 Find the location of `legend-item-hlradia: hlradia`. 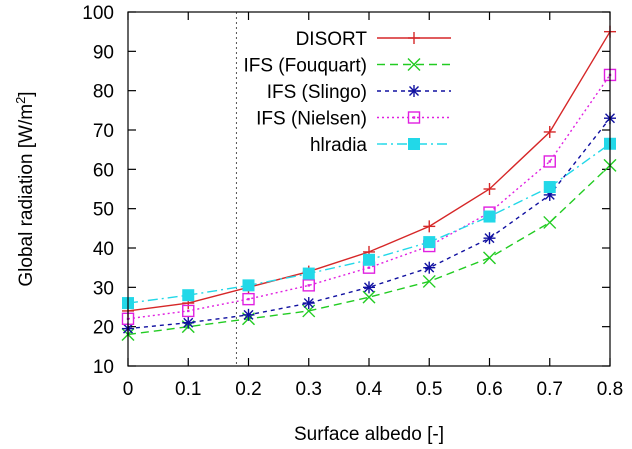

legend-item-hlradia: hlradia is located at coordinates (380, 145).